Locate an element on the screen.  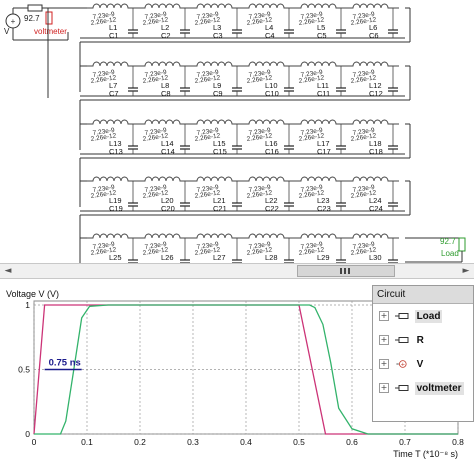
capacitor-label: C11 is located at coordinates (323, 93).